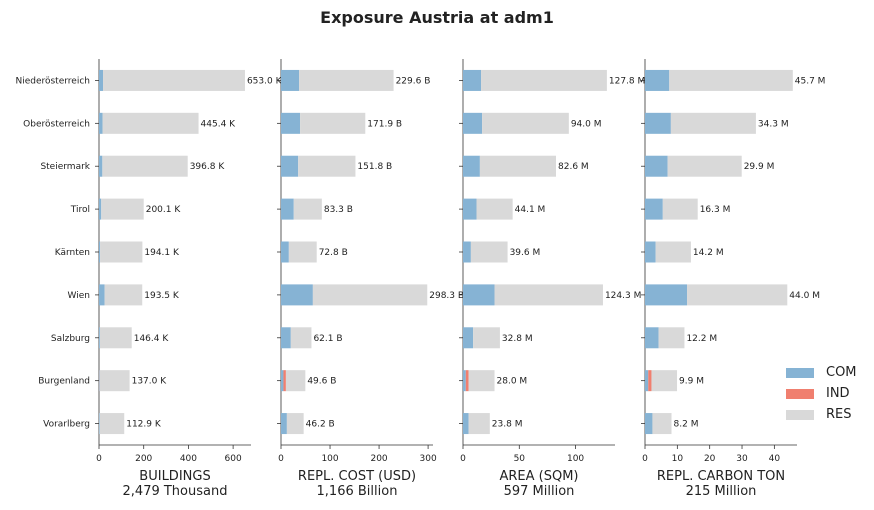 The image size is (874, 510). Describe the element at coordinates (512, 382) in the screenshot. I see `data-label: 28.0 M` at that location.